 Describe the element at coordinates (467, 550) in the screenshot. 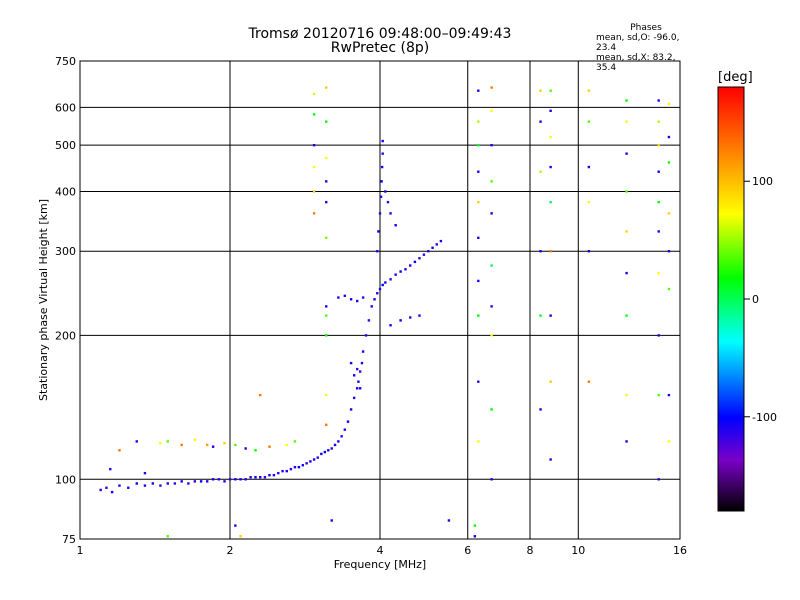

I see `x-tick-label: 6` at that location.